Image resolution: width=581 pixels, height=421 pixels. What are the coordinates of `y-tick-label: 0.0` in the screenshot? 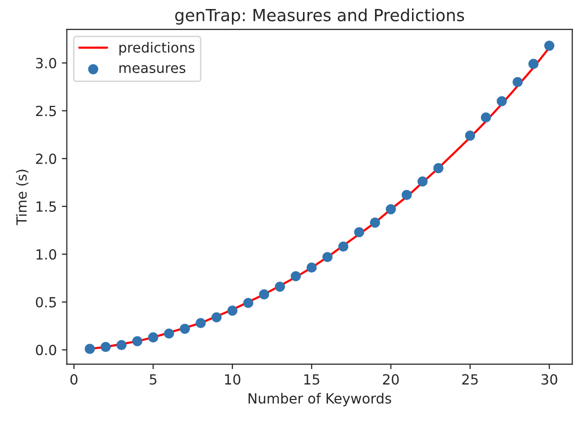 It's located at (46, 350).